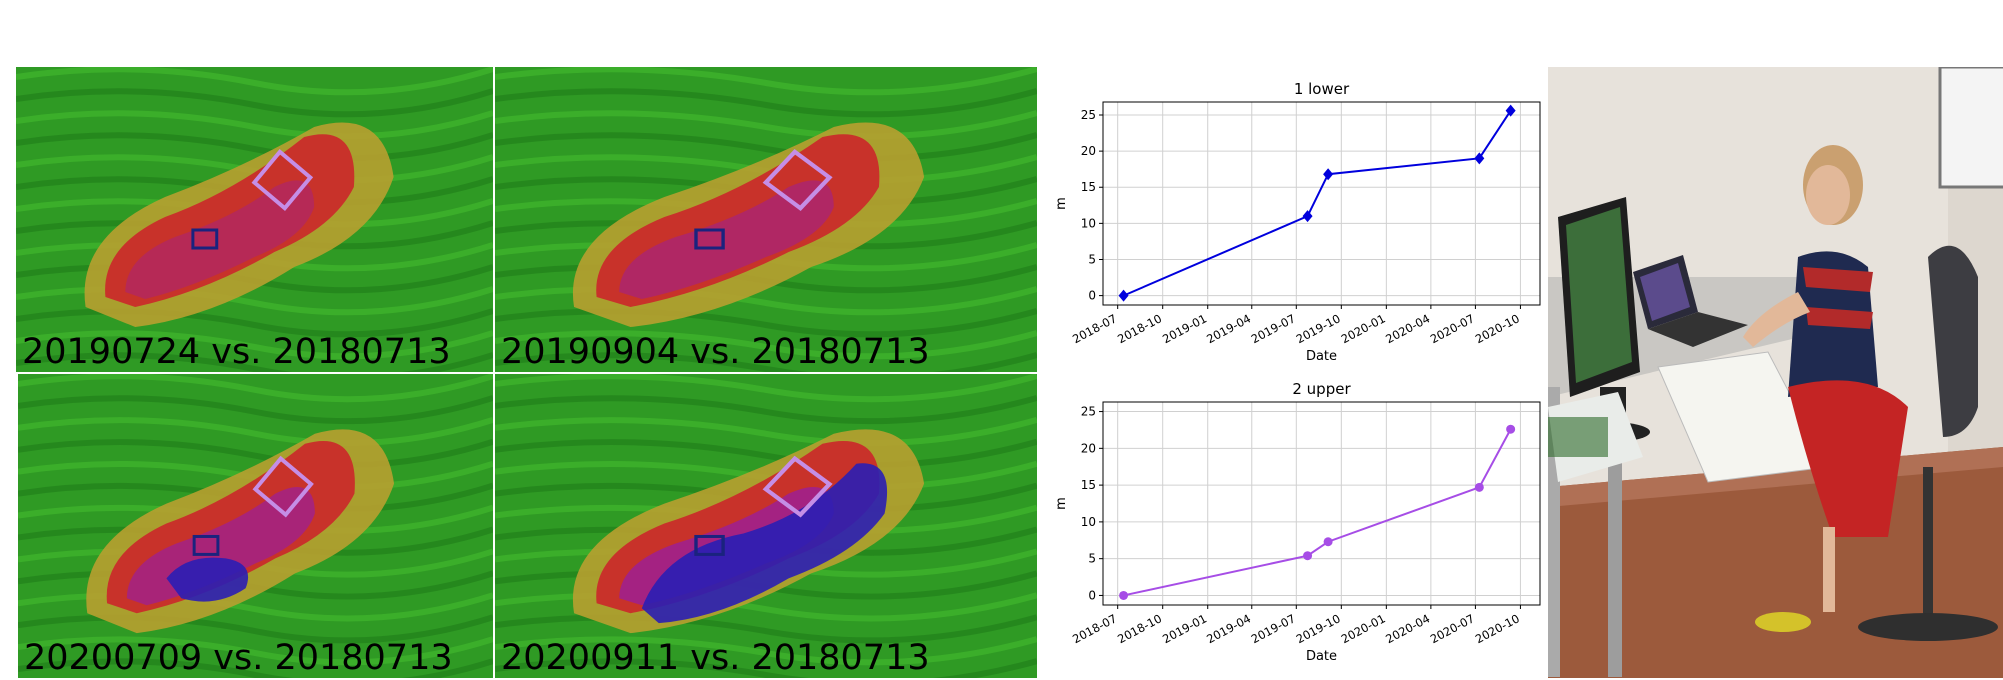 The height and width of the screenshot is (680, 2003). I want to click on map-caption-2: 20190904 vs. 20180713, so click(715, 352).